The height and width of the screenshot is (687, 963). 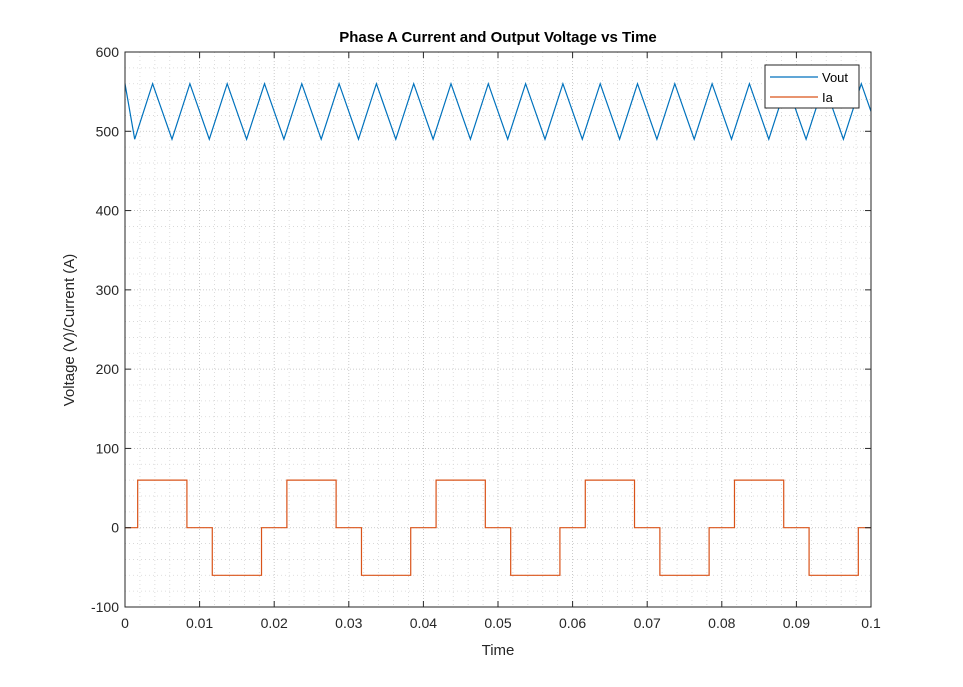 I want to click on series-line-vout, so click(x=498, y=111).